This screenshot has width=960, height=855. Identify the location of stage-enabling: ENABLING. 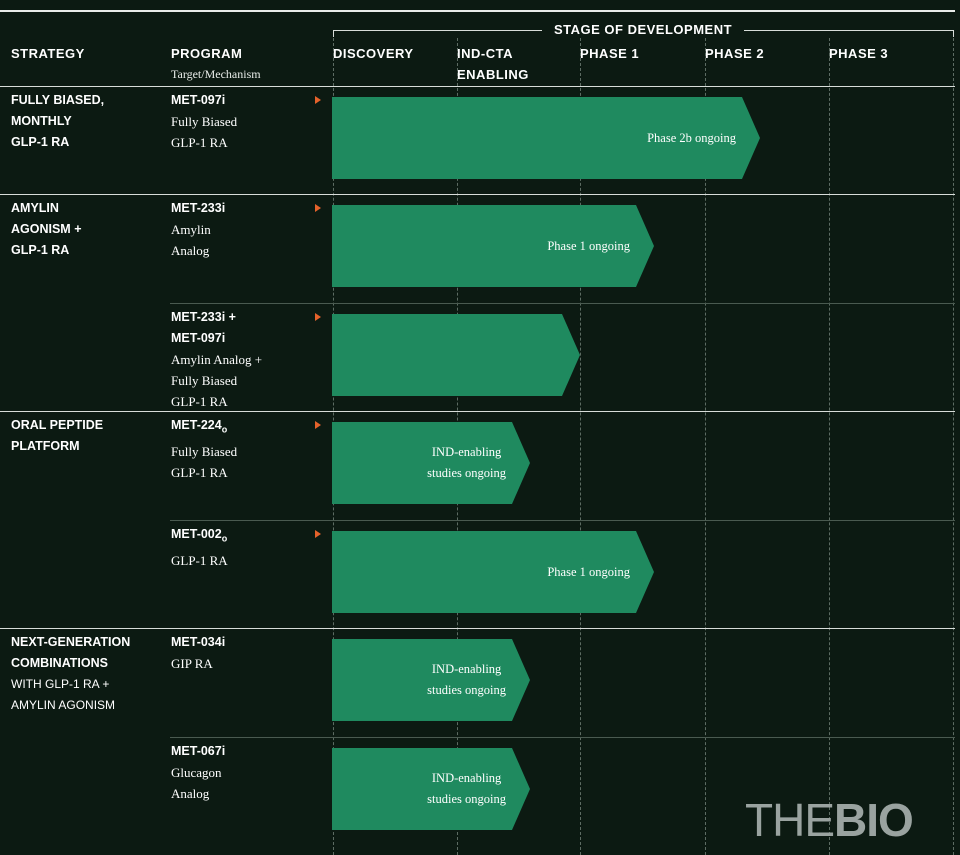
(493, 74).